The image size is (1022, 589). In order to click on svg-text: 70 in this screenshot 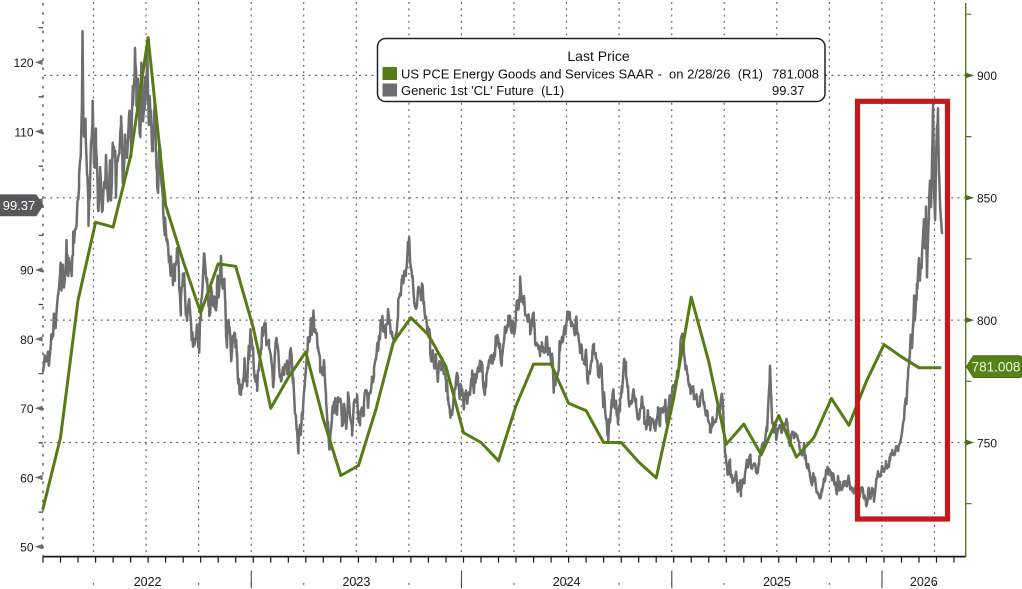, I will do `click(27, 409)`.